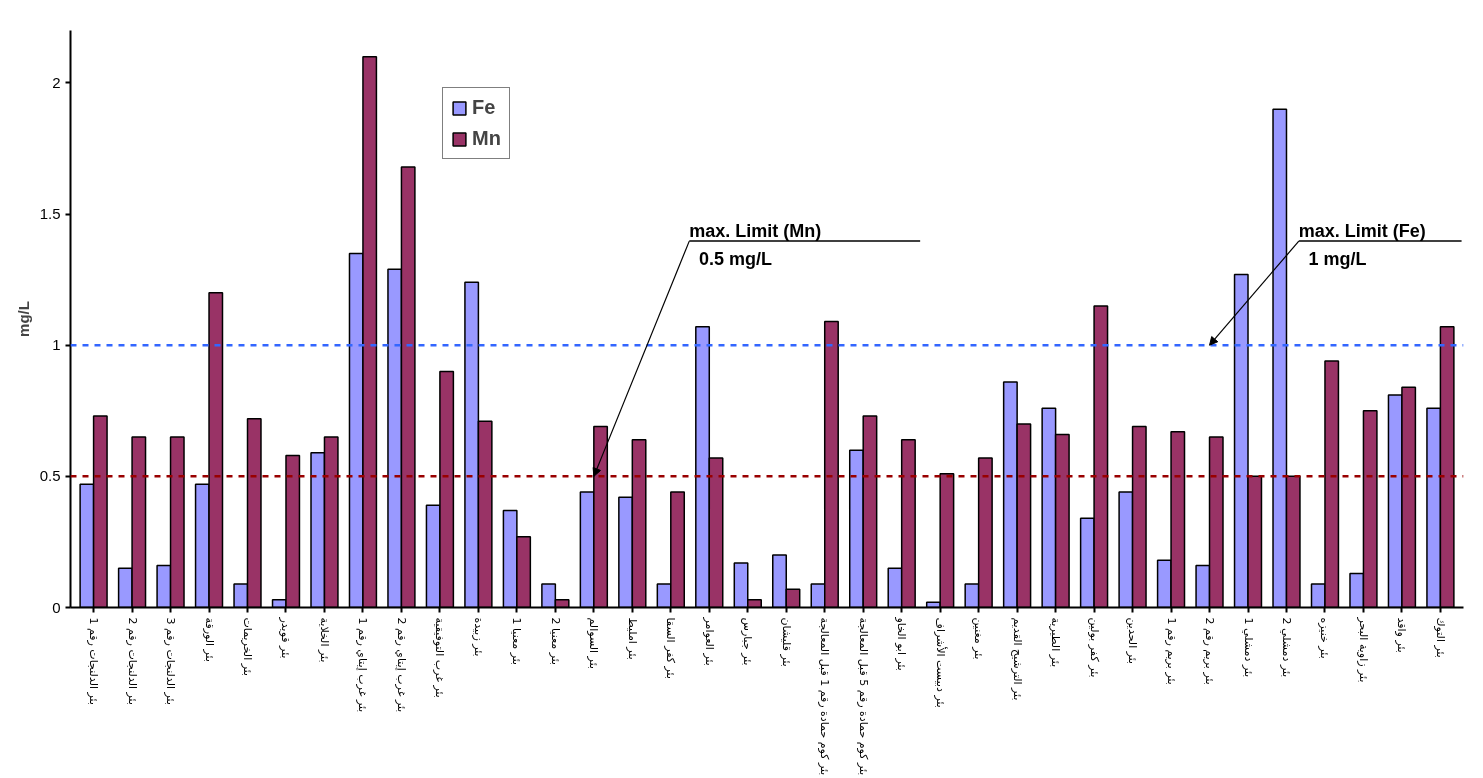 Image resolution: width=1483 pixels, height=778 pixels. Describe the element at coordinates (517, 641) in the screenshot. I see `x-tick-label: بئر معنيا 1` at that location.